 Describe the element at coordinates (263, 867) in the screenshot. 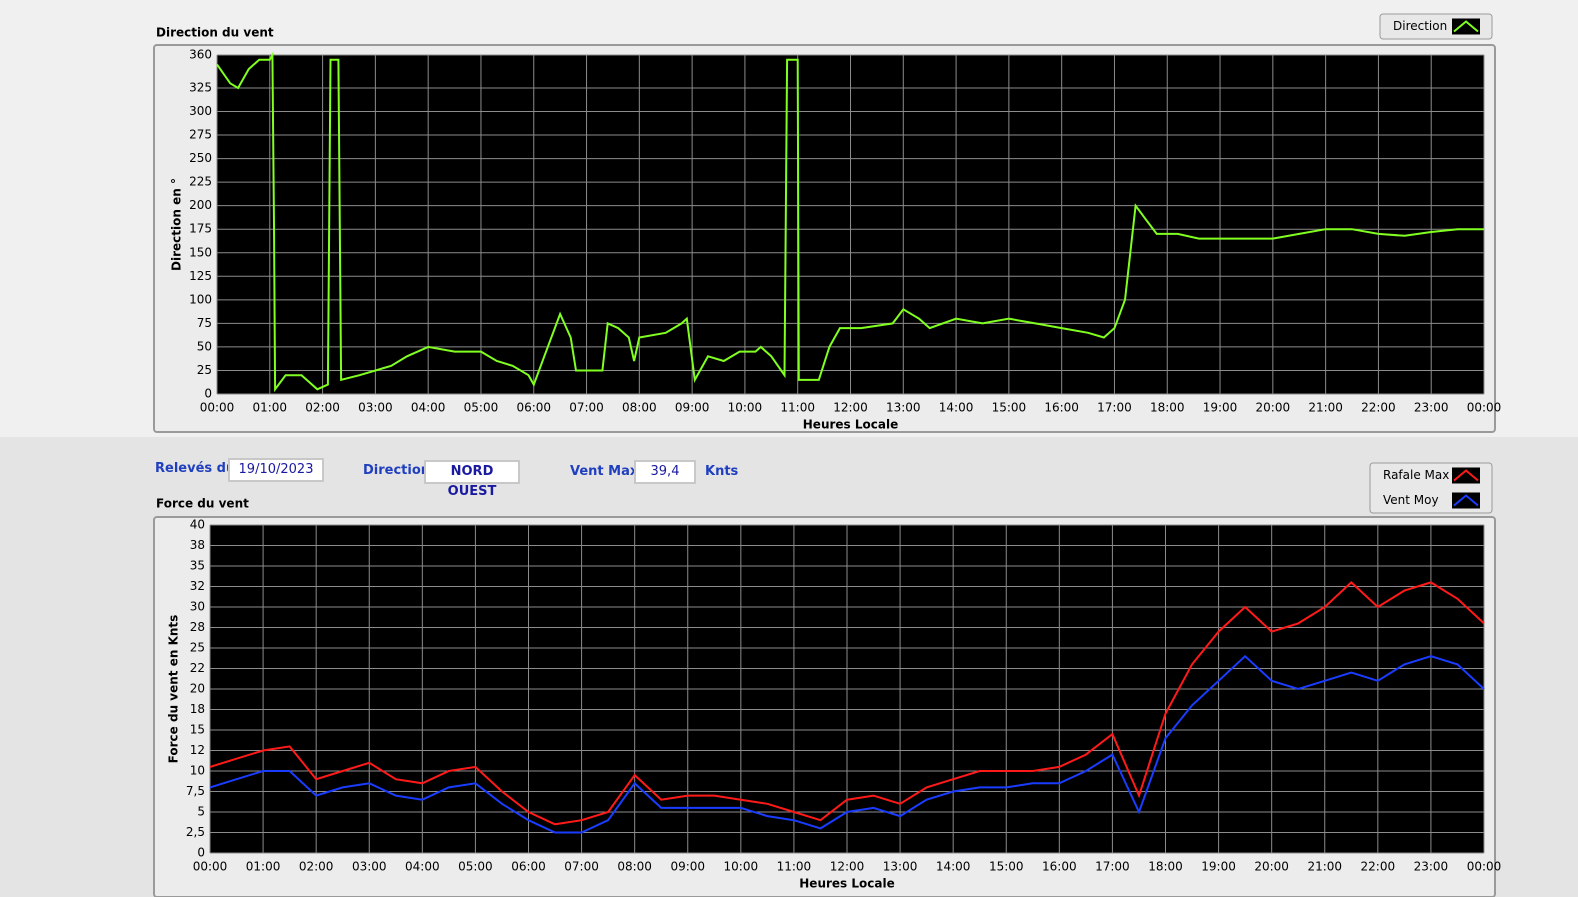

I see `x-tick-label: 01:00` at that location.